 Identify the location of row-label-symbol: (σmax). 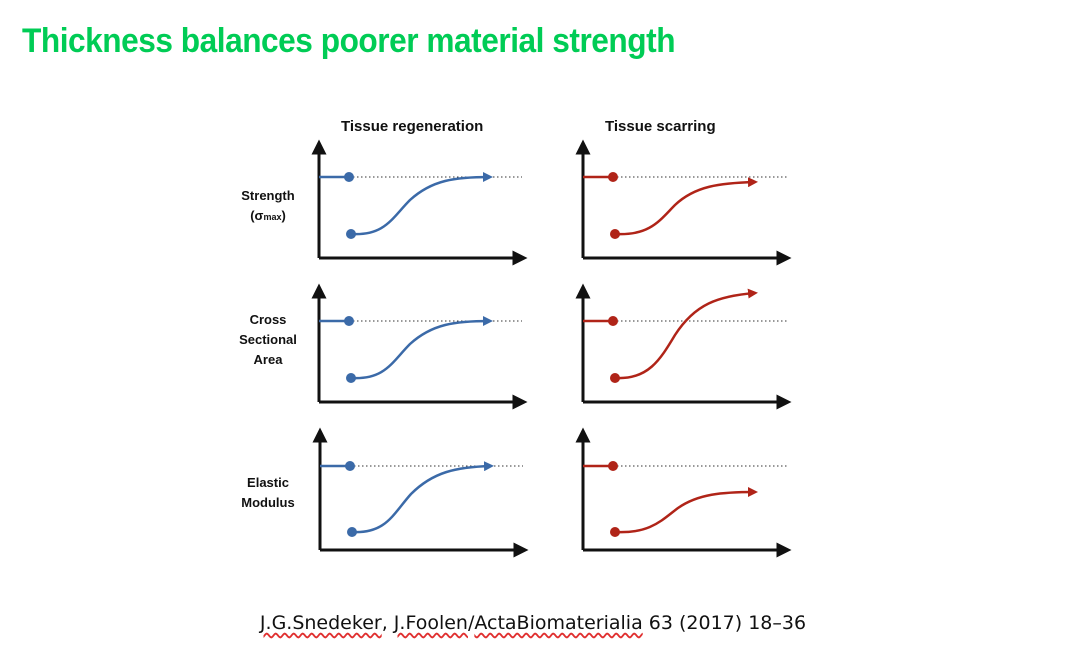
(268, 215).